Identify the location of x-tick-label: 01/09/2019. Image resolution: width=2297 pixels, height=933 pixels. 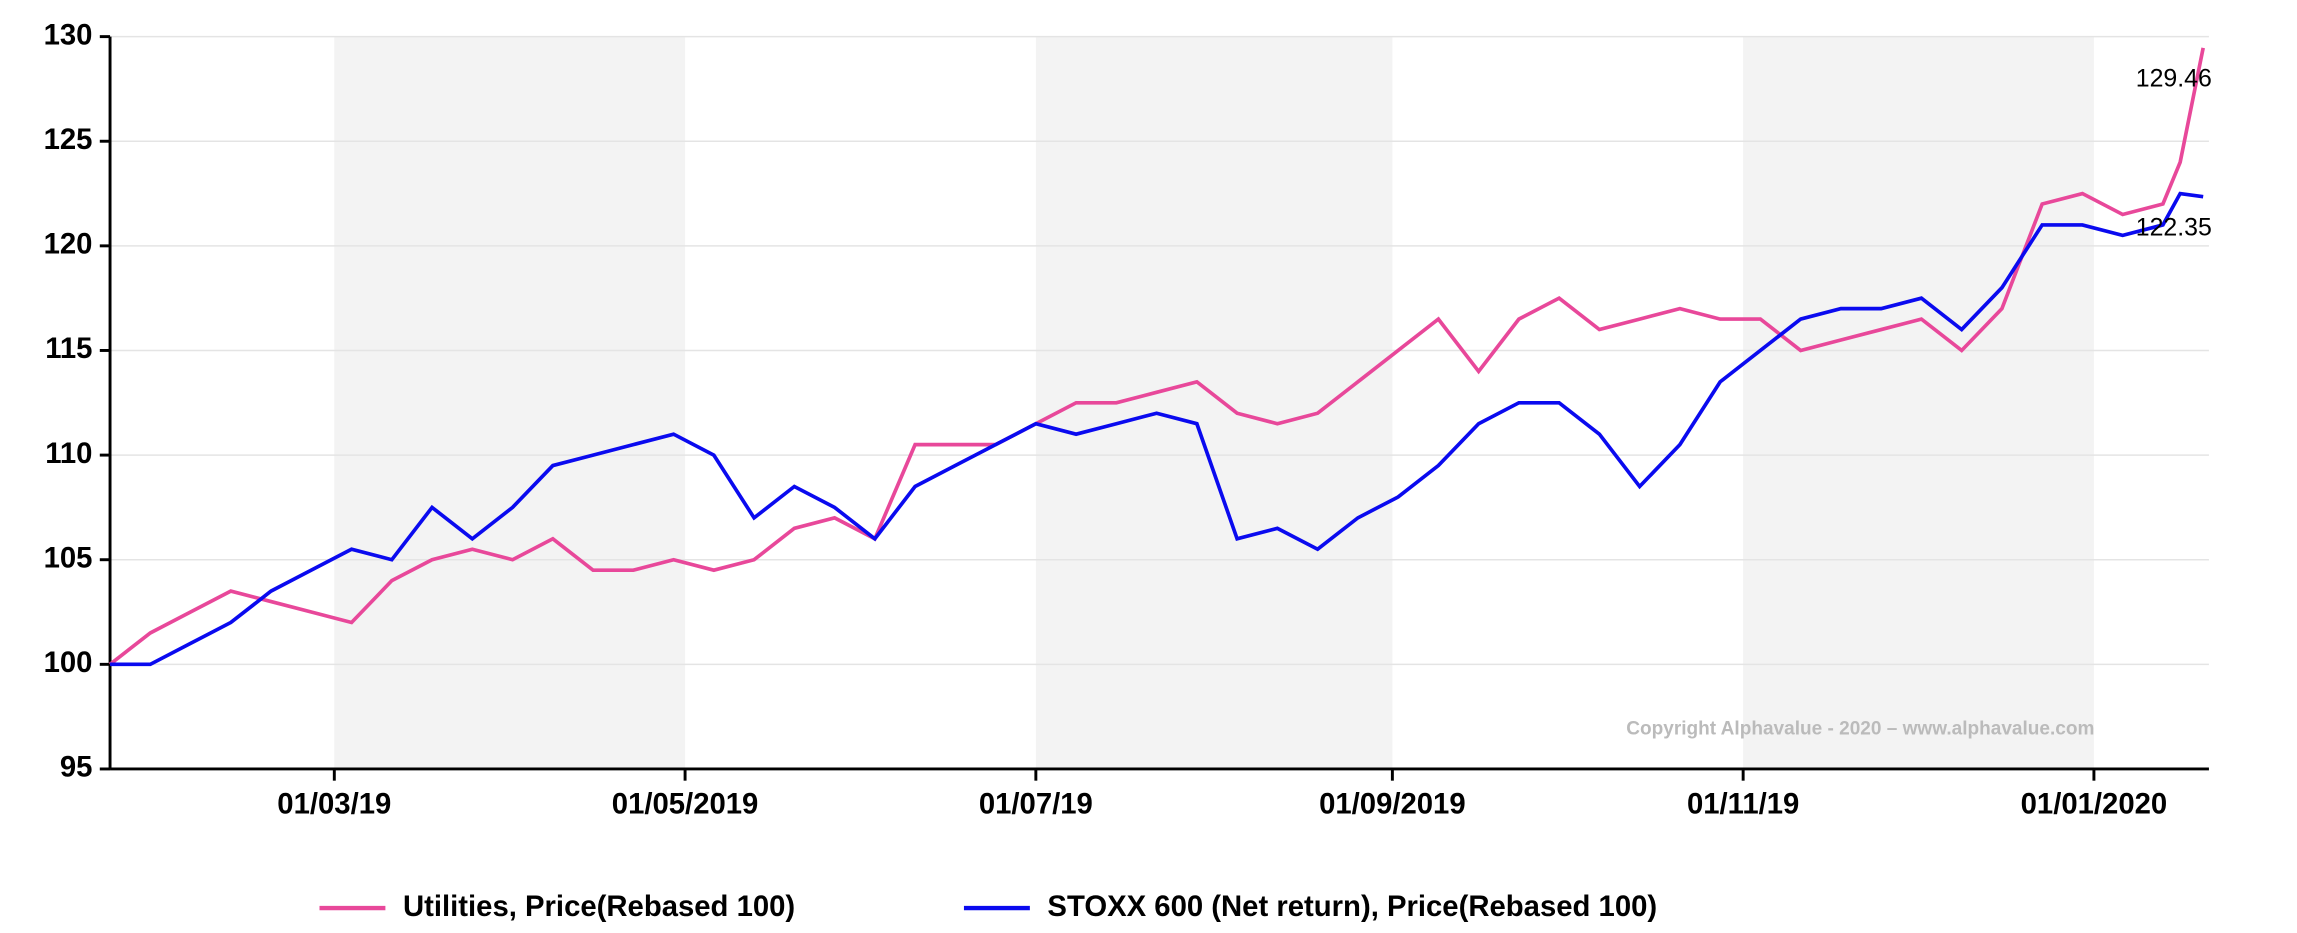
(1392, 803).